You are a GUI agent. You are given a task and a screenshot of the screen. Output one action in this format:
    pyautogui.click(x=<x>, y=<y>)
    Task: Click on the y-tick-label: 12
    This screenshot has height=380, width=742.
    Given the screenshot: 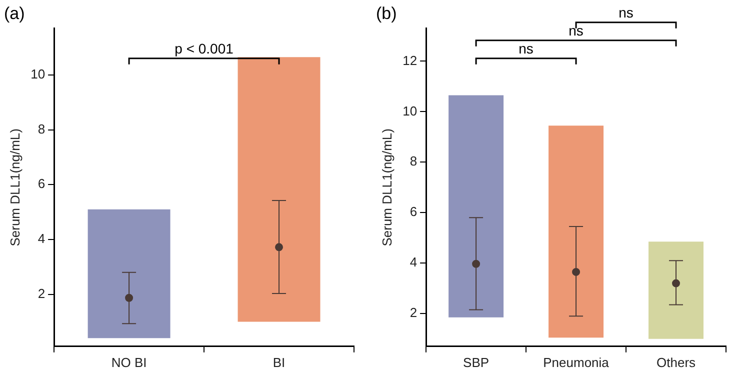 What is the action you would take?
    pyautogui.click(x=410, y=60)
    